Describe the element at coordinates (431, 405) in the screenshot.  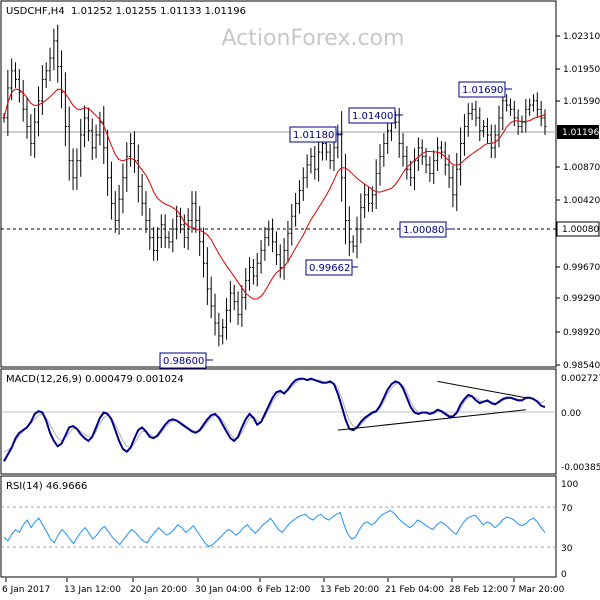
I see `macd-triangle` at that location.